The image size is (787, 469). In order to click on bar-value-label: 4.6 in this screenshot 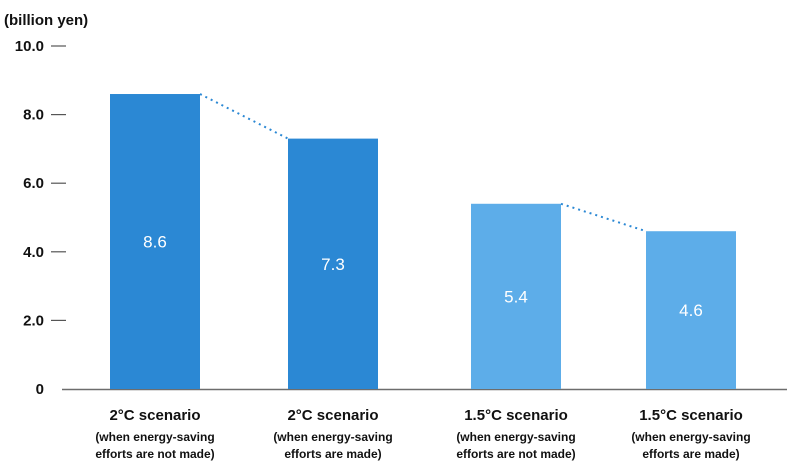, I will do `click(691, 310)`.